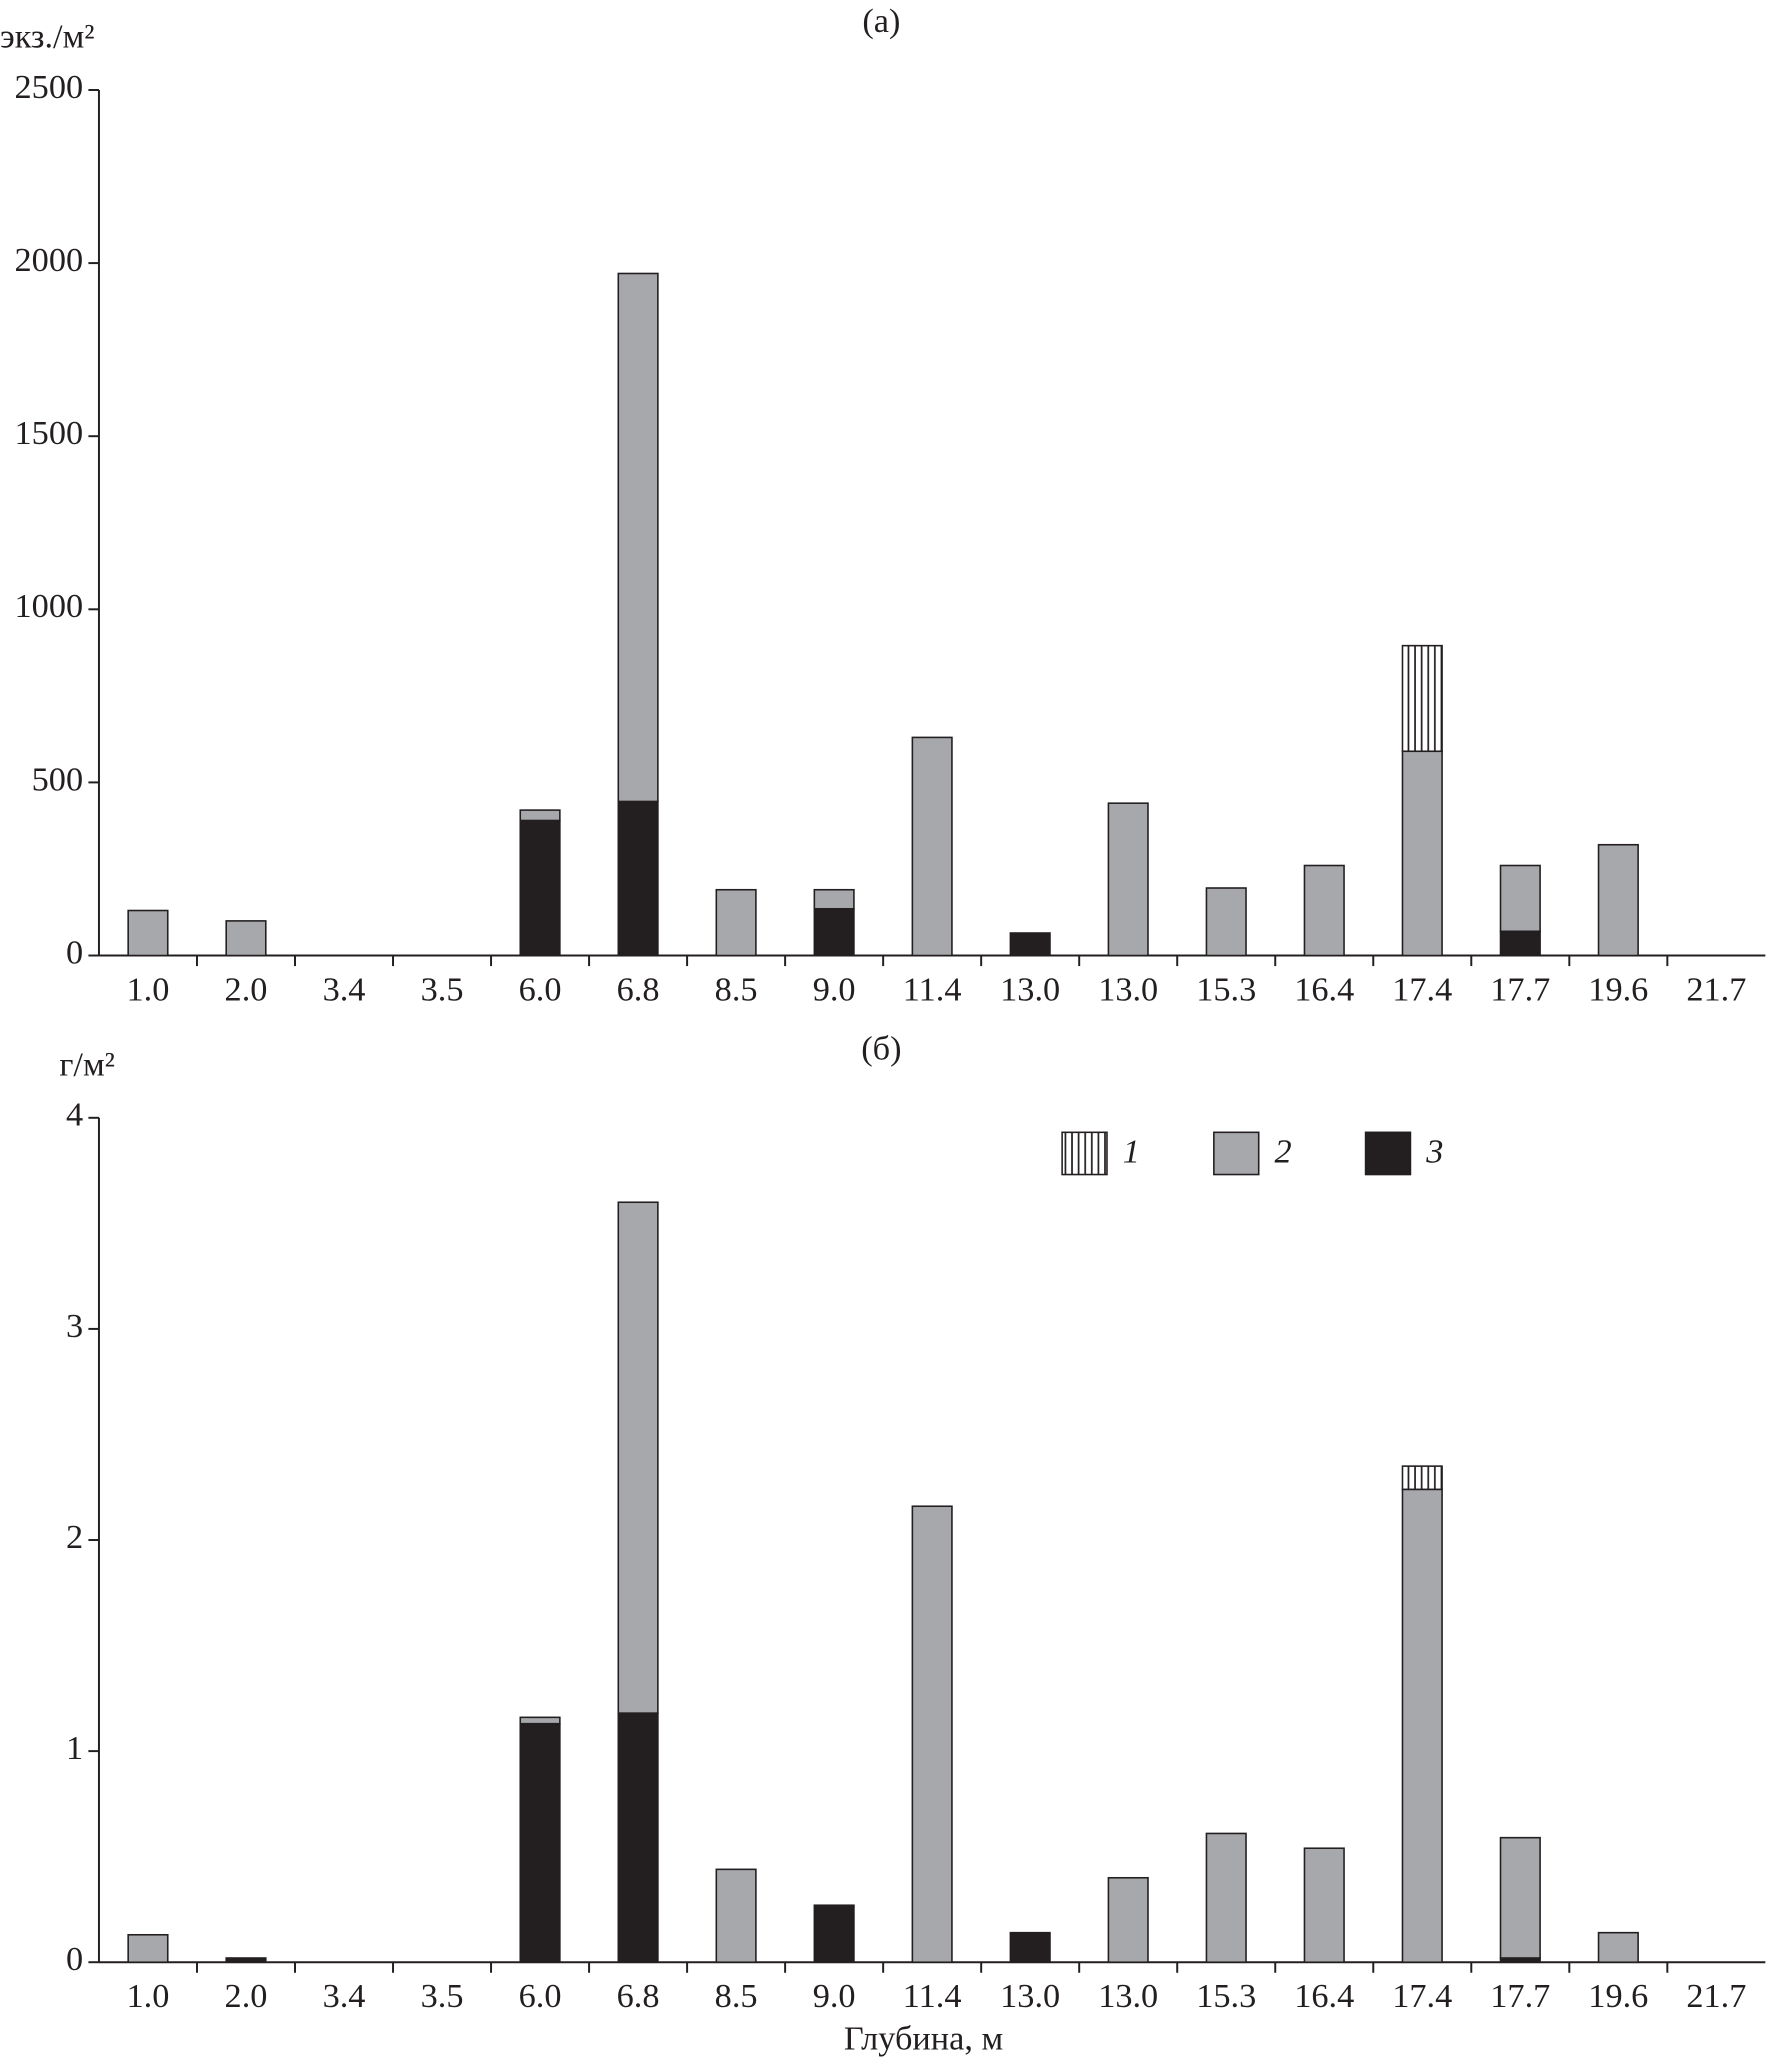  What do you see at coordinates (49, 260) in the screenshot?
I see `y-tick-label: 2000` at bounding box center [49, 260].